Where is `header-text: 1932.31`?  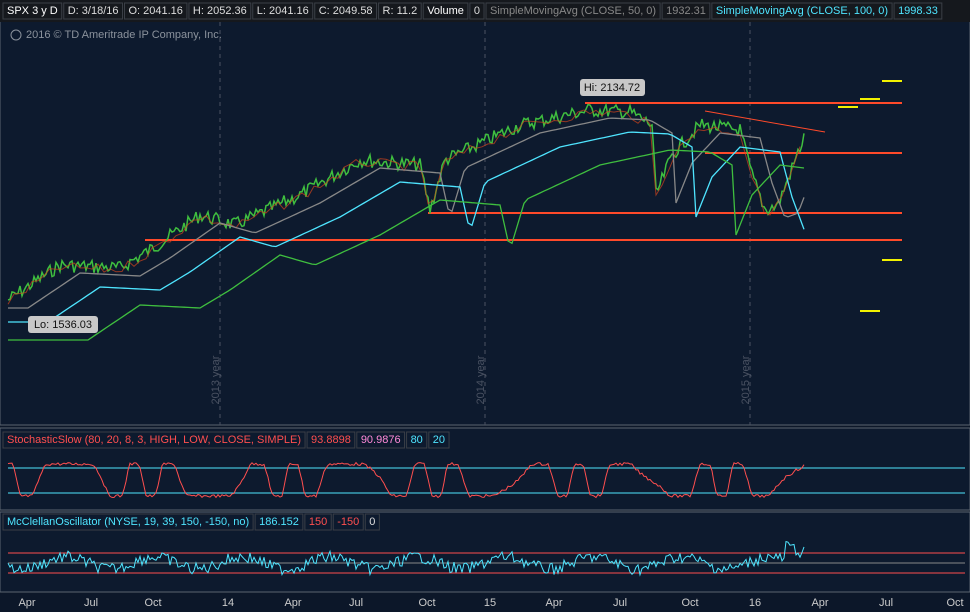
header-text: 1932.31 is located at coordinates (686, 11).